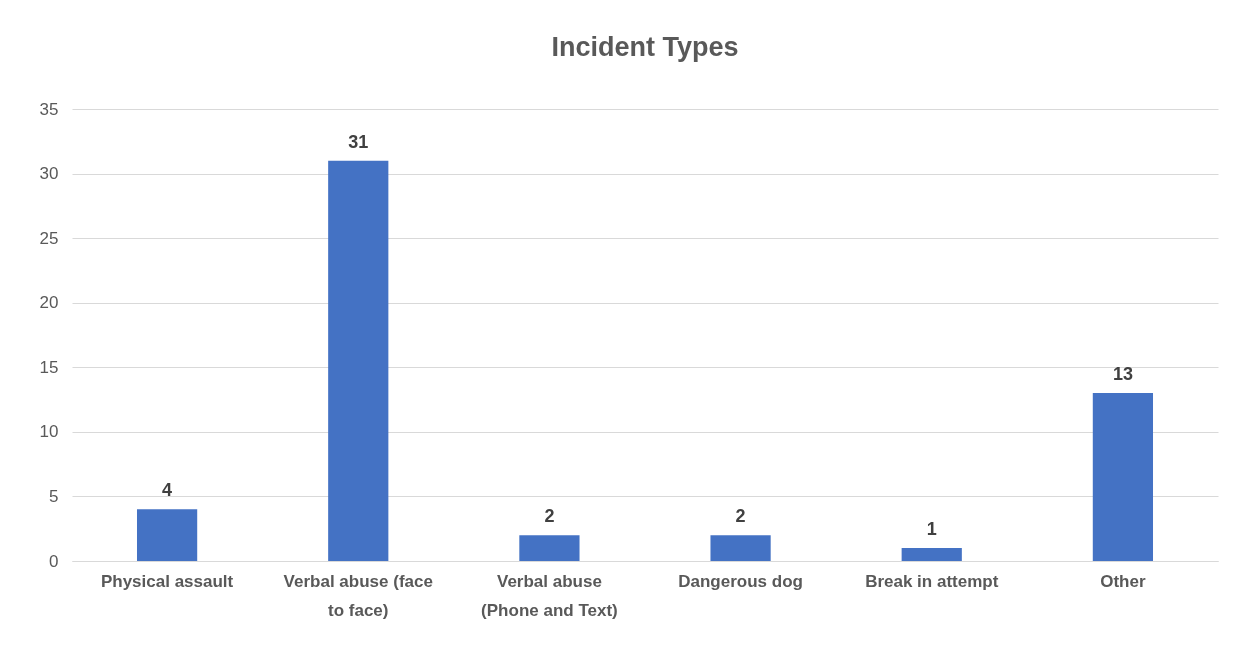 This screenshot has height=648, width=1237. What do you see at coordinates (54, 561) in the screenshot?
I see `y-tick-label: 0` at bounding box center [54, 561].